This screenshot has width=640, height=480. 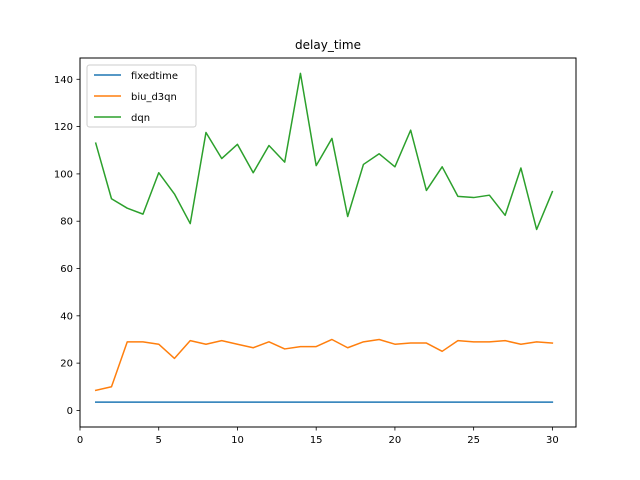 I want to click on x-tick-label: 0, so click(x=80, y=440).